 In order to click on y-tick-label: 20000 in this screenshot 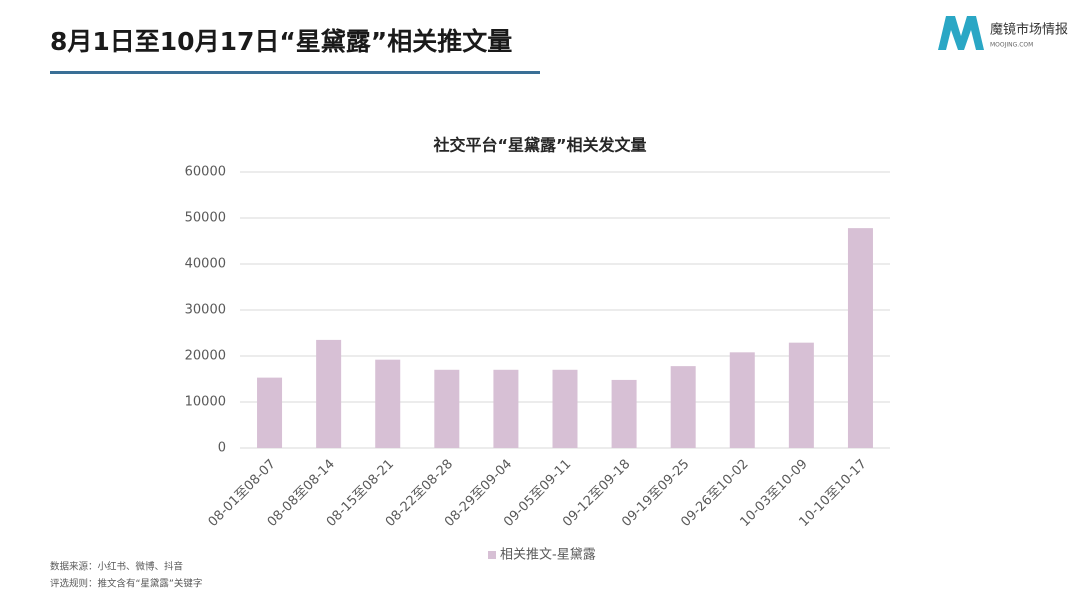, I will do `click(205, 356)`.